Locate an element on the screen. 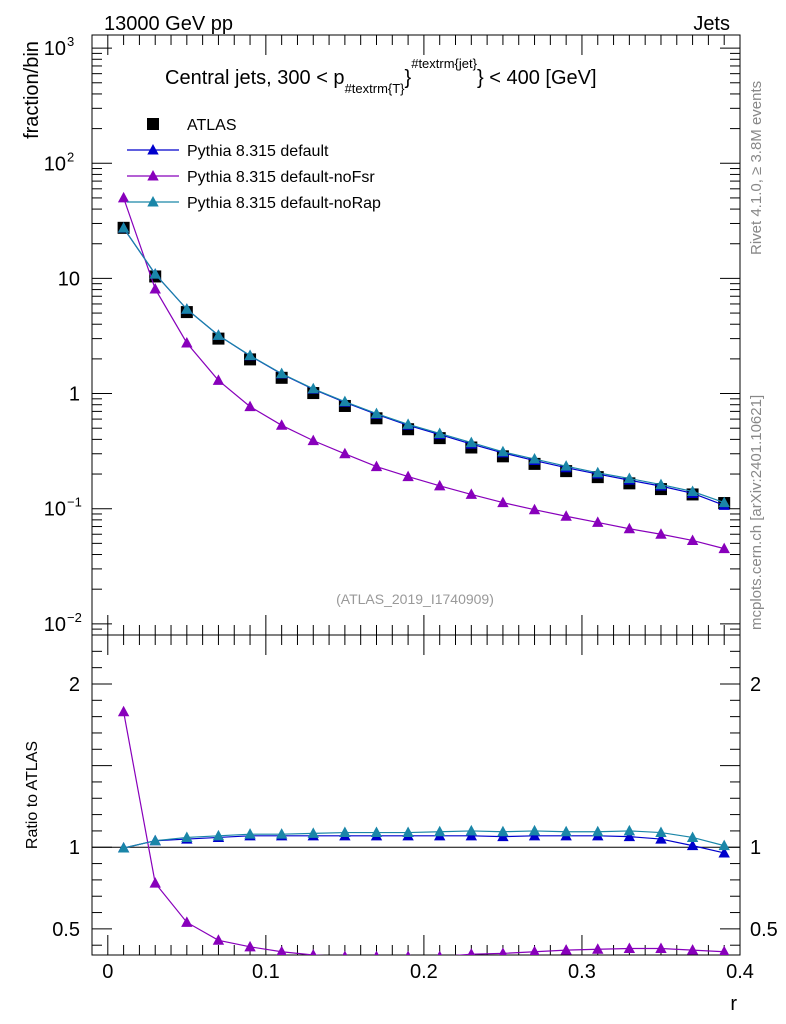 Image resolution: width=786 pixels, height=1024 pixels. legend-label: Pythia 8.315 default is located at coordinates (258, 151).